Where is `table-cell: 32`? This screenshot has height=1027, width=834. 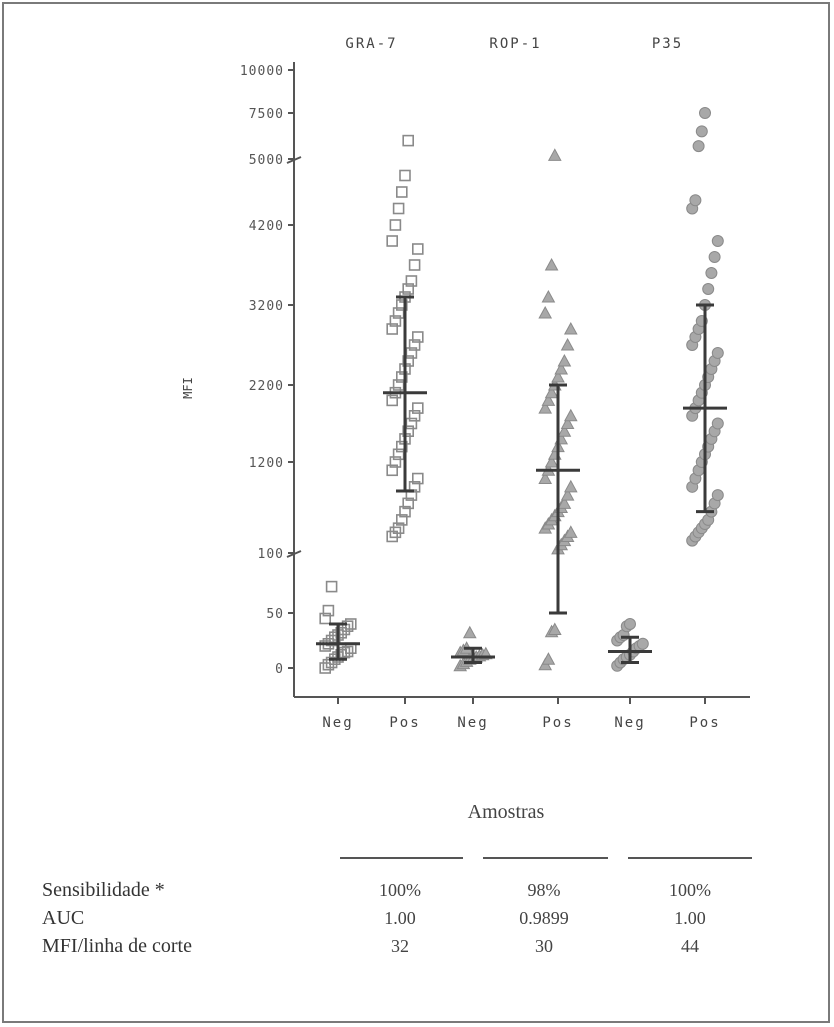
table-cell: 32 is located at coordinates (400, 946).